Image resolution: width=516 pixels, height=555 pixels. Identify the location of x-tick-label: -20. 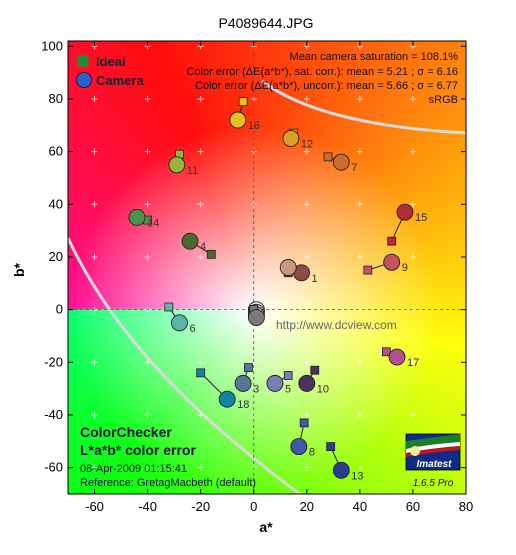
(200, 506).